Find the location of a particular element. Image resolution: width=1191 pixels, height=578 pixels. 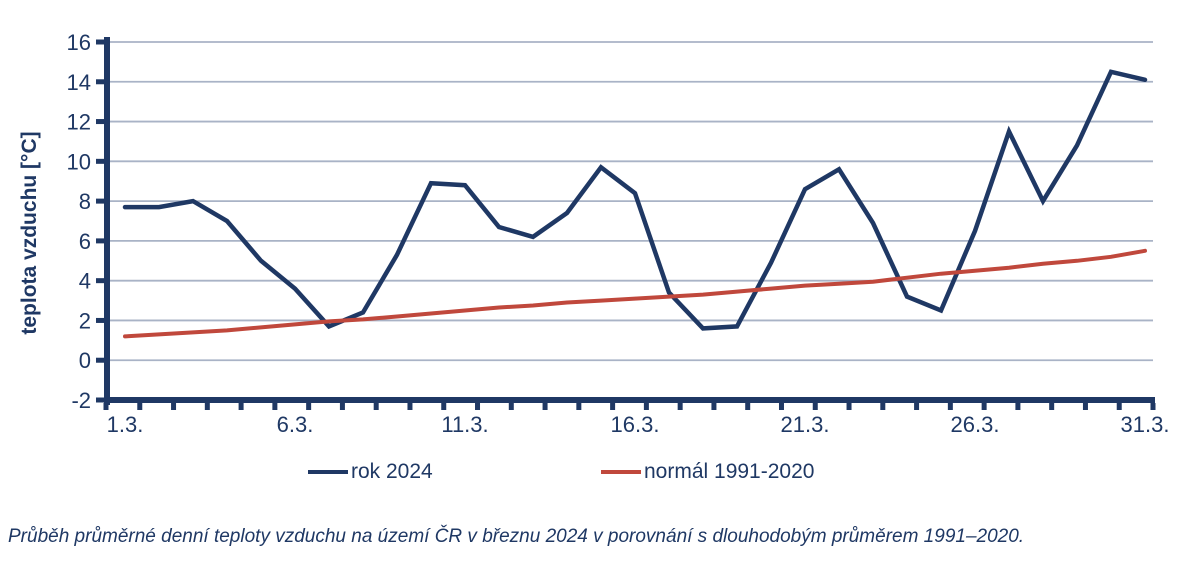

x-tick-label: 6.3. is located at coordinates (295, 424).